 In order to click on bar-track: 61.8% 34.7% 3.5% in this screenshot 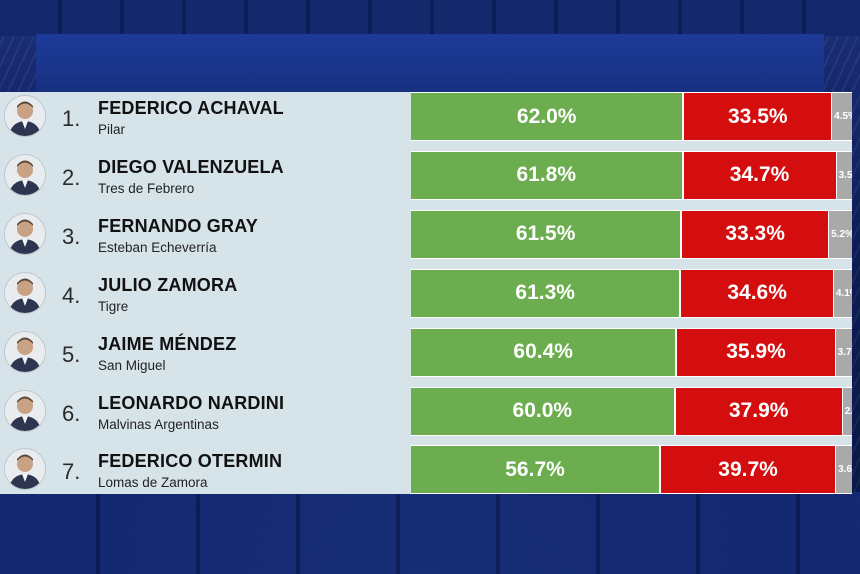, I will do `click(631, 175)`.